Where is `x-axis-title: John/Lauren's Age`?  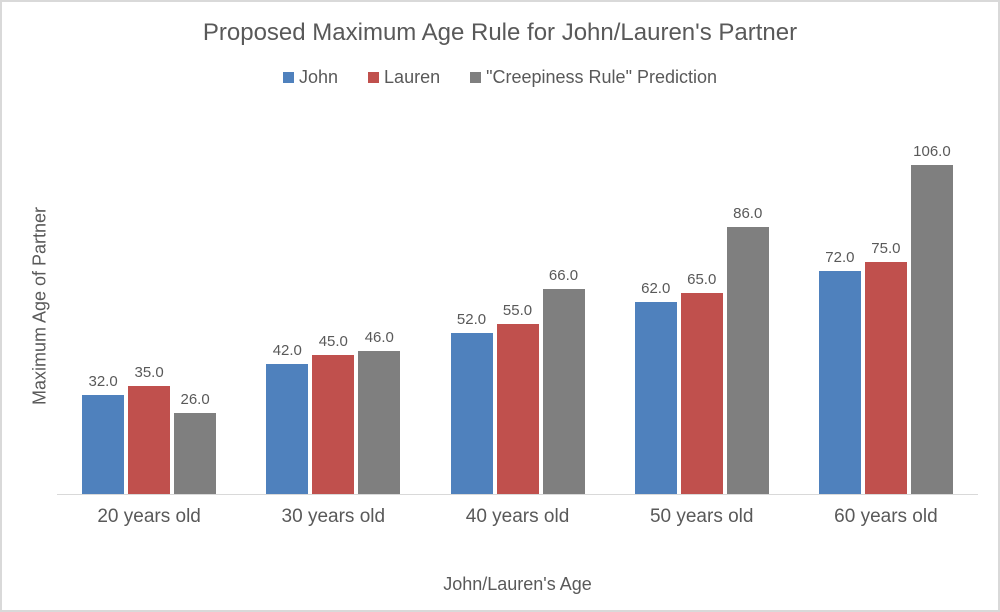
x-axis-title: John/Lauren's Age is located at coordinates (517, 584).